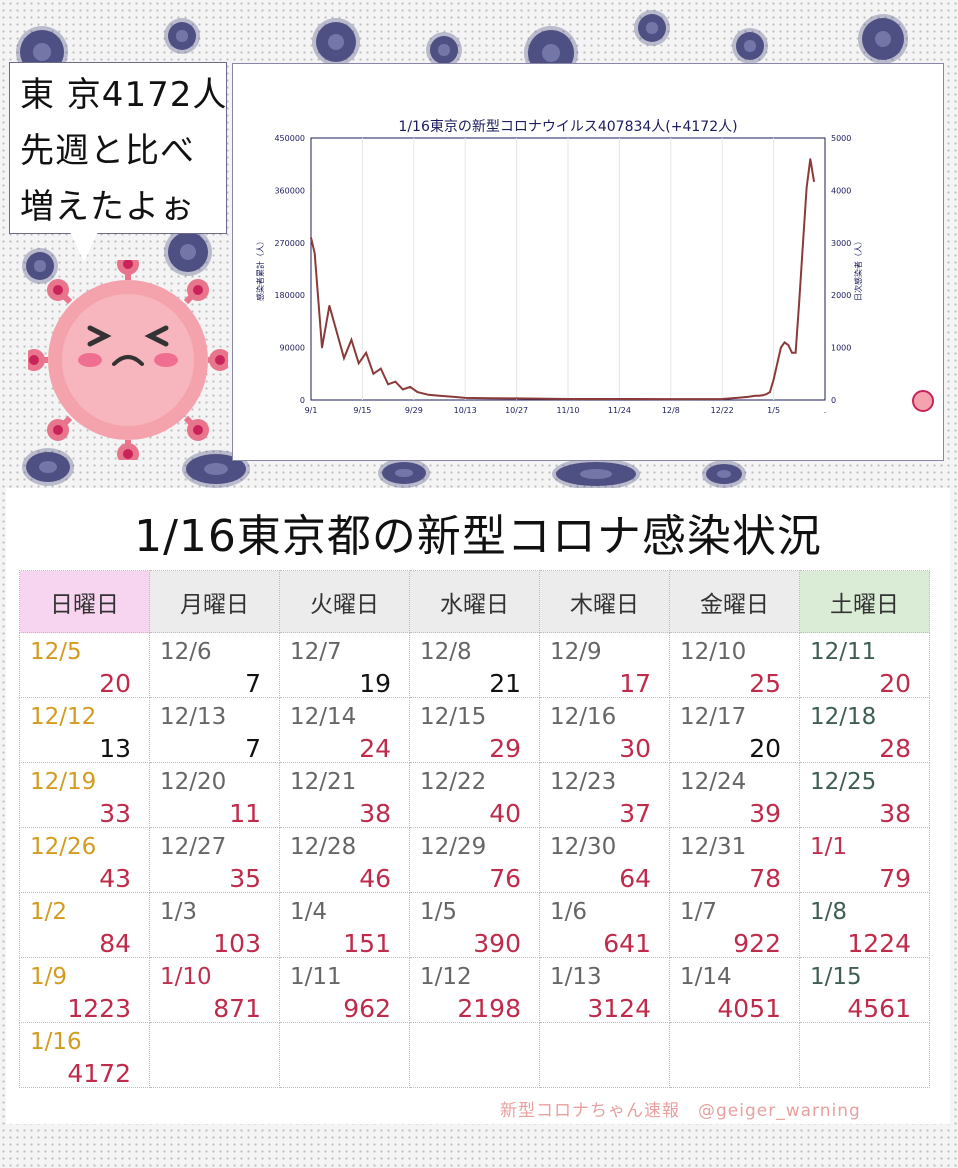 This screenshot has width=958, height=1168. Describe the element at coordinates (465, 410) in the screenshot. I see `x-tick-label: 10/13` at that location.